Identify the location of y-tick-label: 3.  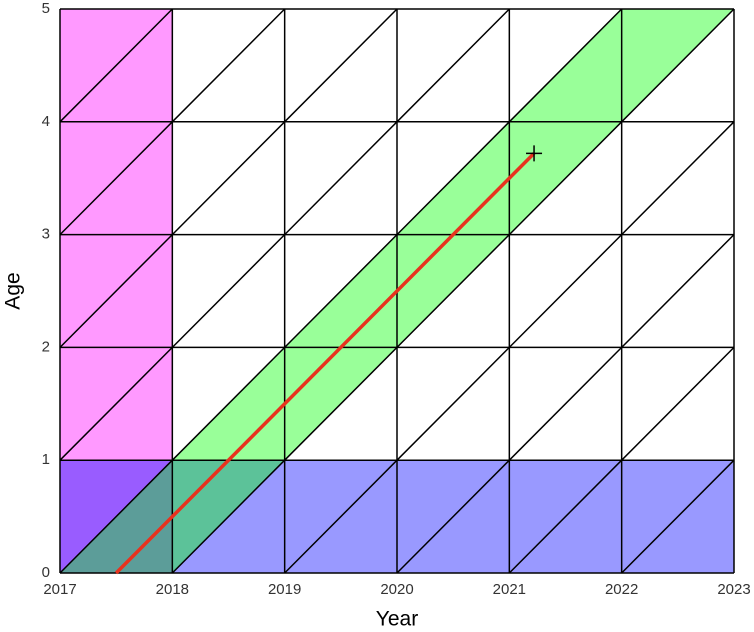
(46, 234).